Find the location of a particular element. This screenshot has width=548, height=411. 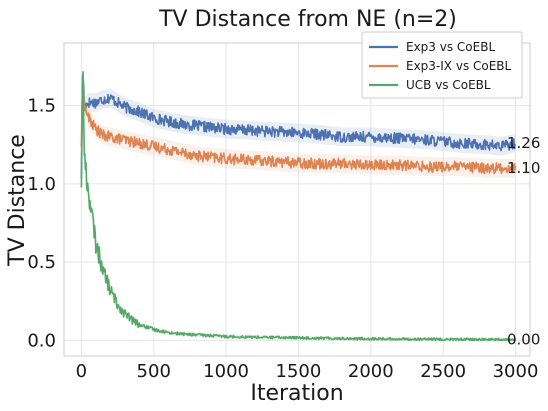

legend-label: UCB vs CoEBL is located at coordinates (448, 85).